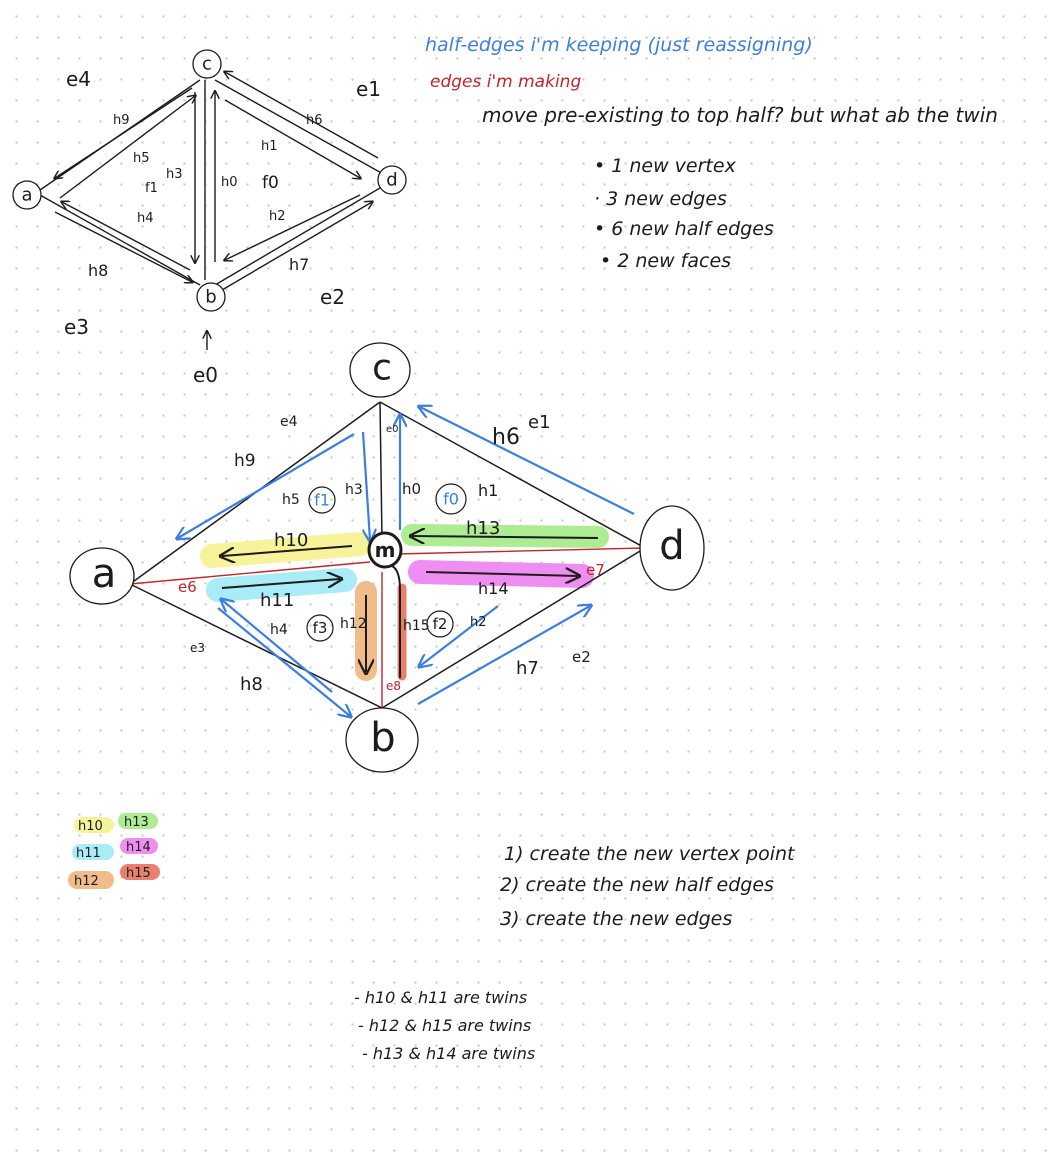 This screenshot has height=1164, width=1054. Describe the element at coordinates (527, 461) in the screenshot. I see `large-halfedge-h6-arrow` at that location.